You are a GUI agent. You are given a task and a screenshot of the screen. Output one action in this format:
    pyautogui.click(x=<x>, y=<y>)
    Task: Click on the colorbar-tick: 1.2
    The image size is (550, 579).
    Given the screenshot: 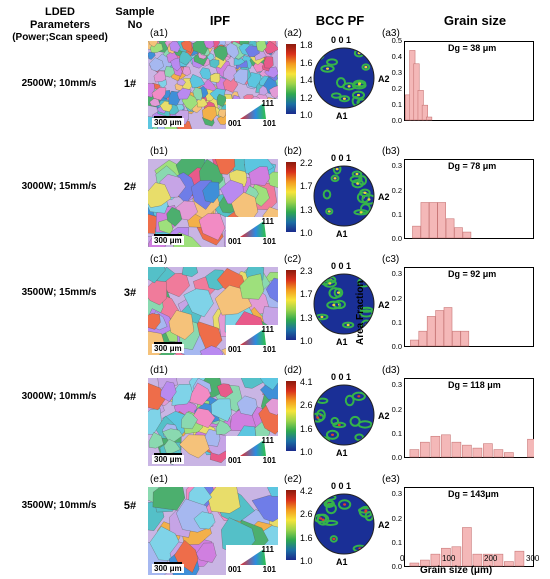 What is the action you would take?
    pyautogui.click(x=306, y=97)
    